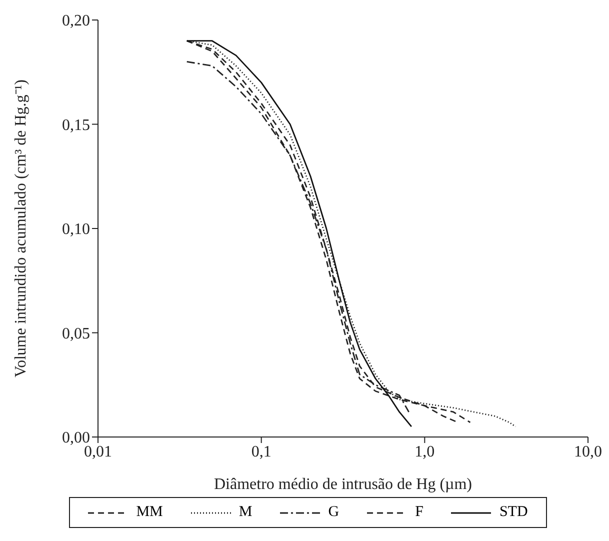 The image size is (609, 541). Describe the element at coordinates (261, 451) in the screenshot. I see `x-tick-label: 0,1` at that location.